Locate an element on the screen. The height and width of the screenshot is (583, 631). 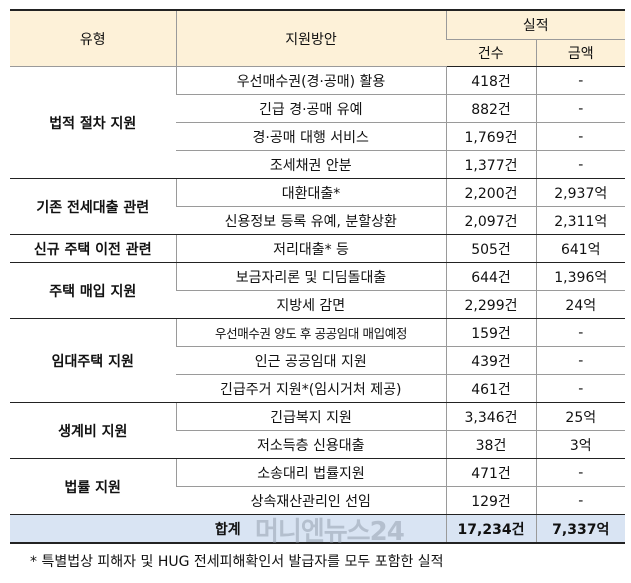
plan-cell: 신용정보 등록 유예, 분할상환 is located at coordinates (311, 220).